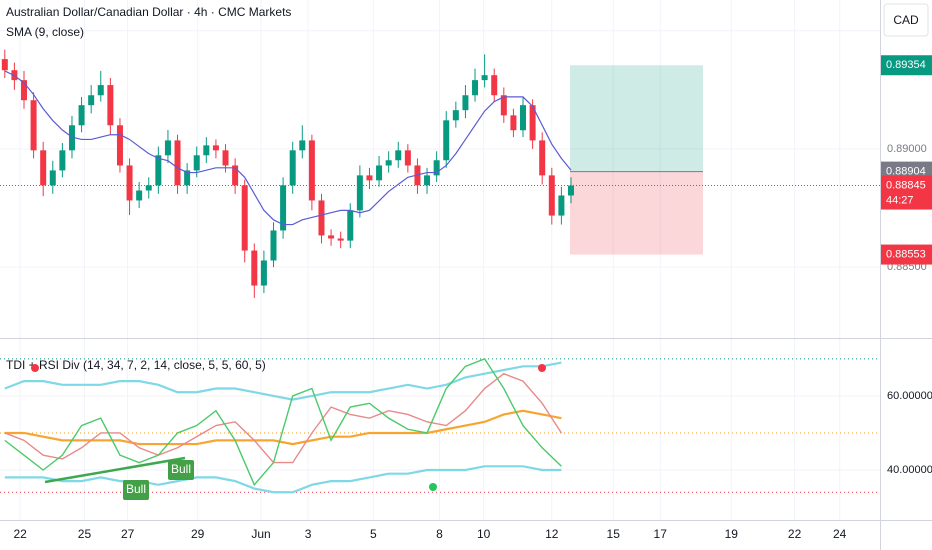  I want to click on stop-zone, so click(636, 213).